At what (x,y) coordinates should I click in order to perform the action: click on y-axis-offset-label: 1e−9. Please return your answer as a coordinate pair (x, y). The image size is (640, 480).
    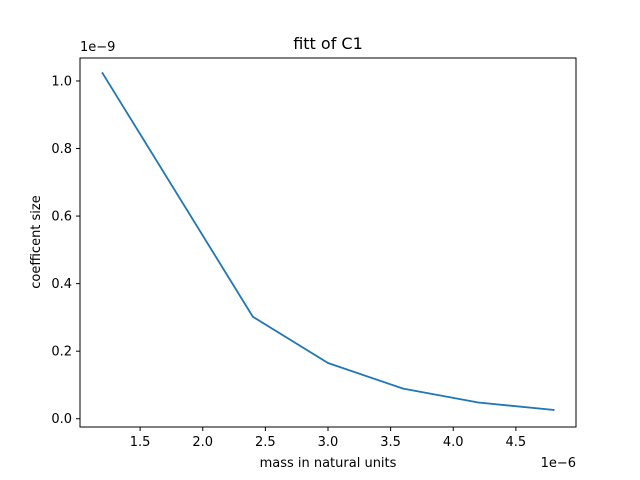
    Looking at the image, I should click on (97, 47).